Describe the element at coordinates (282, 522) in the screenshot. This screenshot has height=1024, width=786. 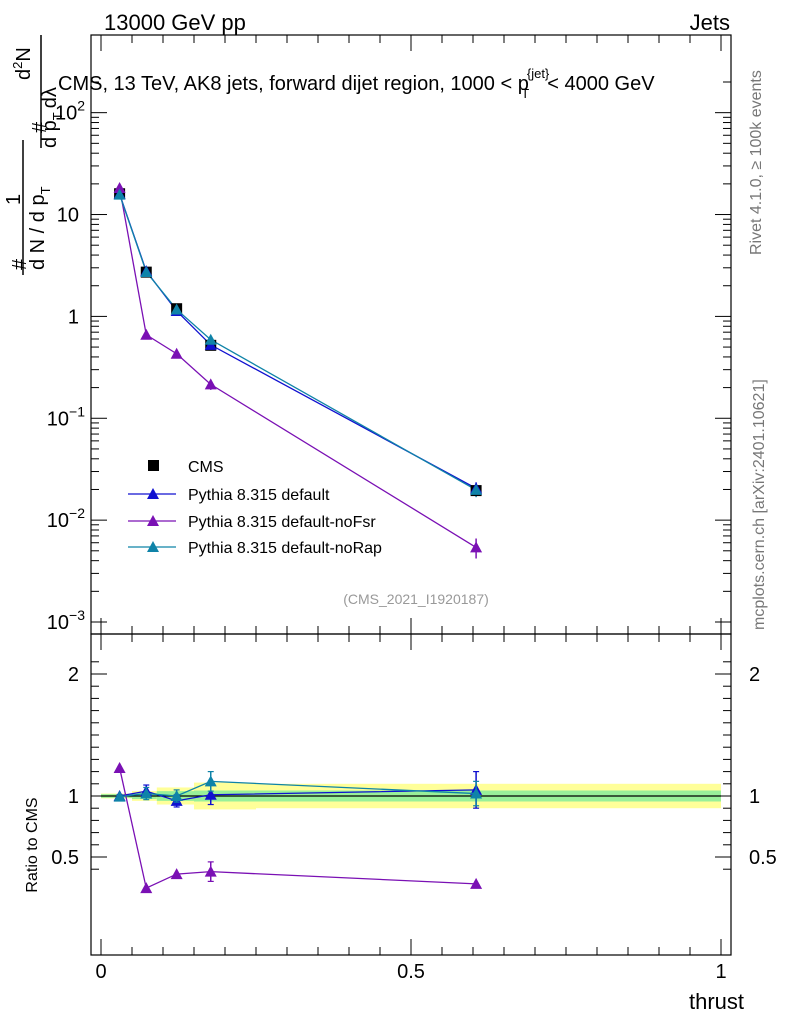
I see `legend-nofsr-label: Pythia 8.315 default-noFsr` at that location.